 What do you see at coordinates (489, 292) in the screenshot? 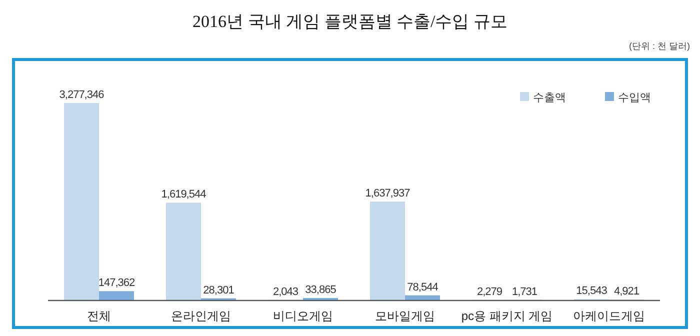
I see `data-label: 2,279` at bounding box center [489, 292].